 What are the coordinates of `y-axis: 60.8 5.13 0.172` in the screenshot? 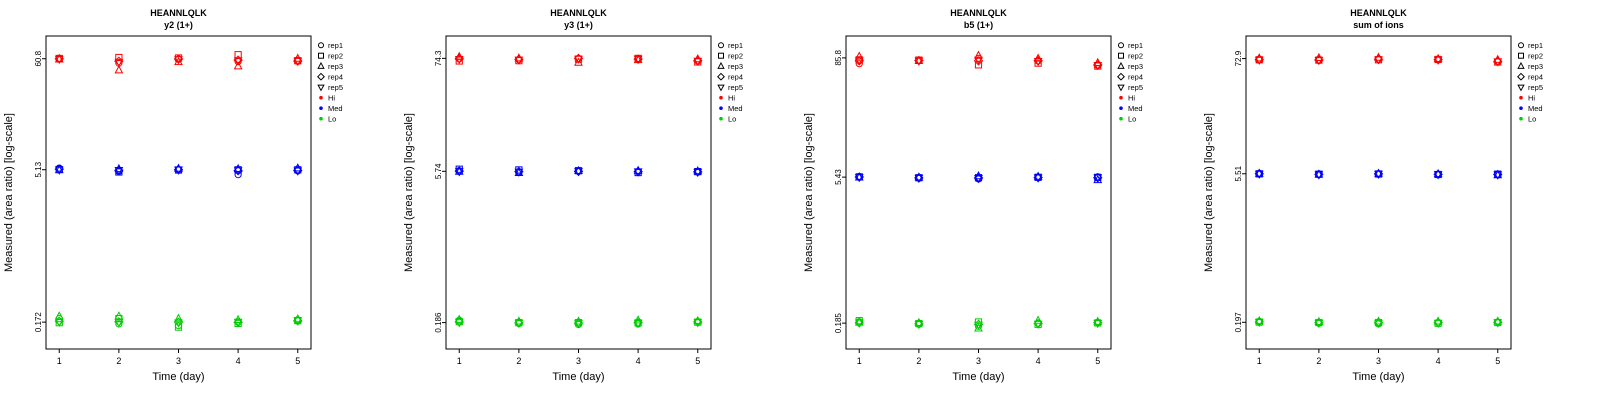 It's located at (40, 191).